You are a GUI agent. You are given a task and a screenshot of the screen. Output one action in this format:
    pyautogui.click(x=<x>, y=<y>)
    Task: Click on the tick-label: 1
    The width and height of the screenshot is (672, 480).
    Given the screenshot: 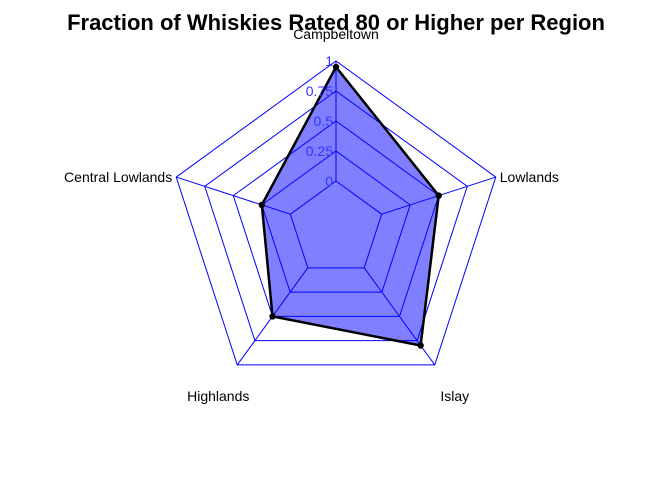 What is the action you would take?
    pyautogui.click(x=329, y=61)
    